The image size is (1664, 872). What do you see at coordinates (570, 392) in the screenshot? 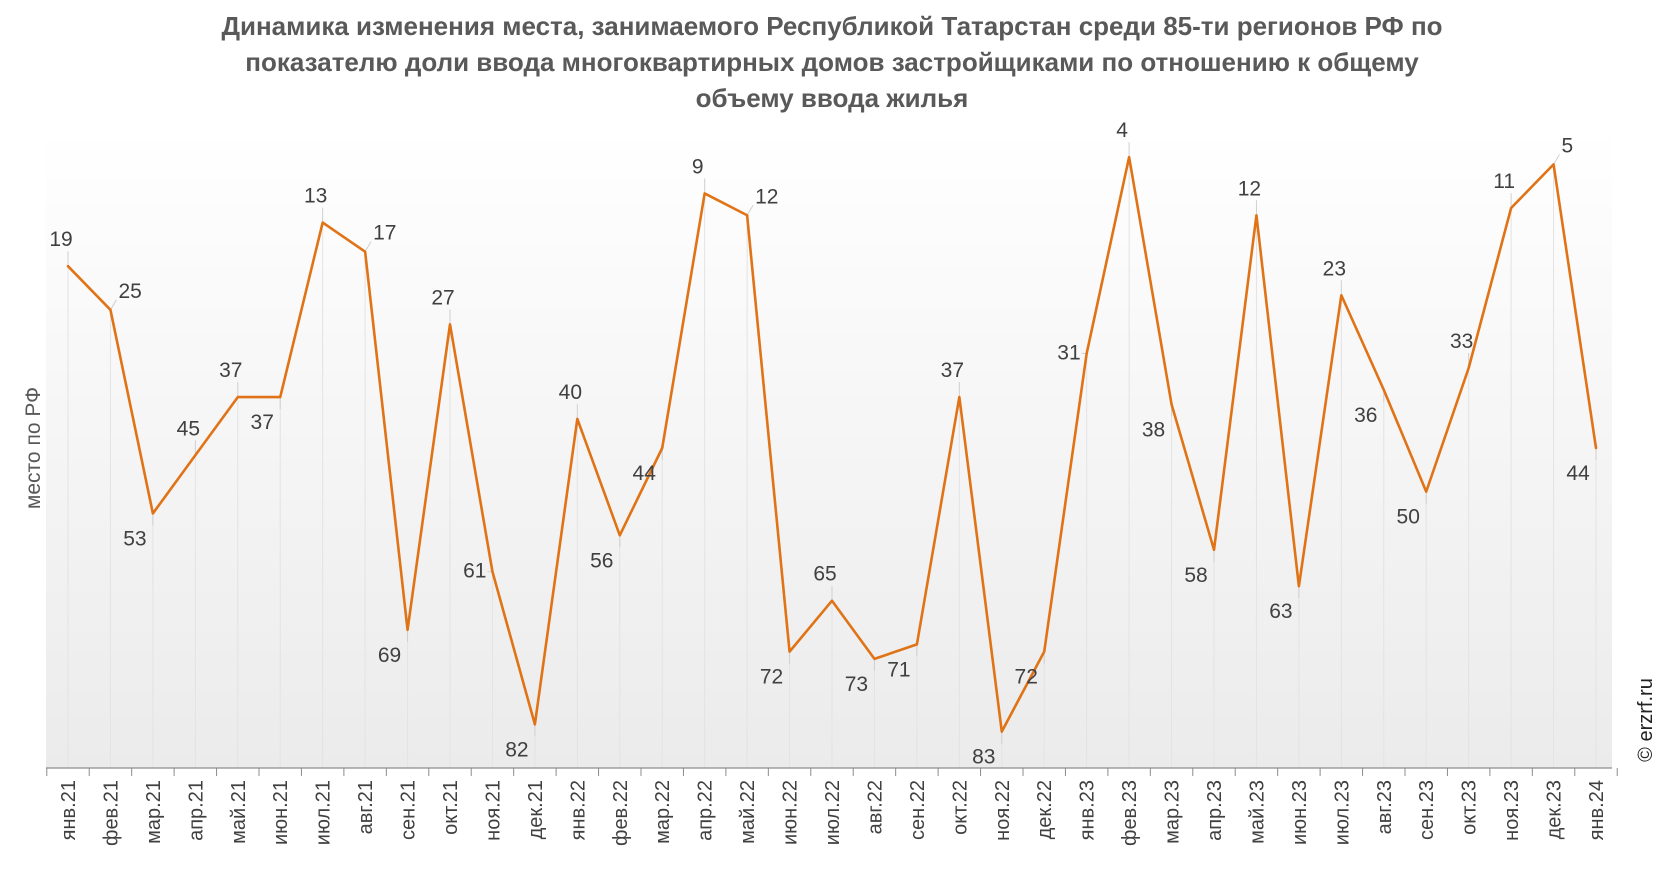
I see `data-label: 40` at bounding box center [570, 392].